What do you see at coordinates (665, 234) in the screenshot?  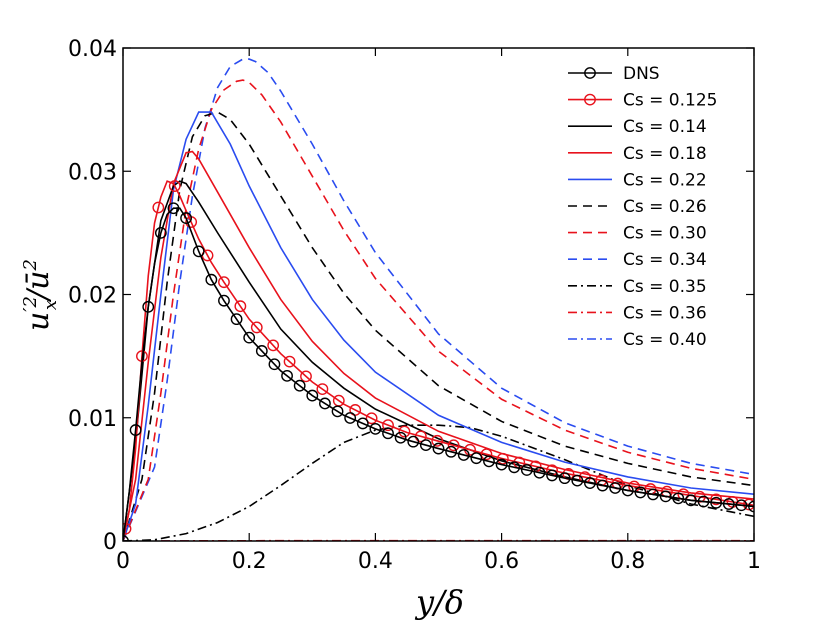 I see `legend-label: Cs = 0.30` at bounding box center [665, 234].